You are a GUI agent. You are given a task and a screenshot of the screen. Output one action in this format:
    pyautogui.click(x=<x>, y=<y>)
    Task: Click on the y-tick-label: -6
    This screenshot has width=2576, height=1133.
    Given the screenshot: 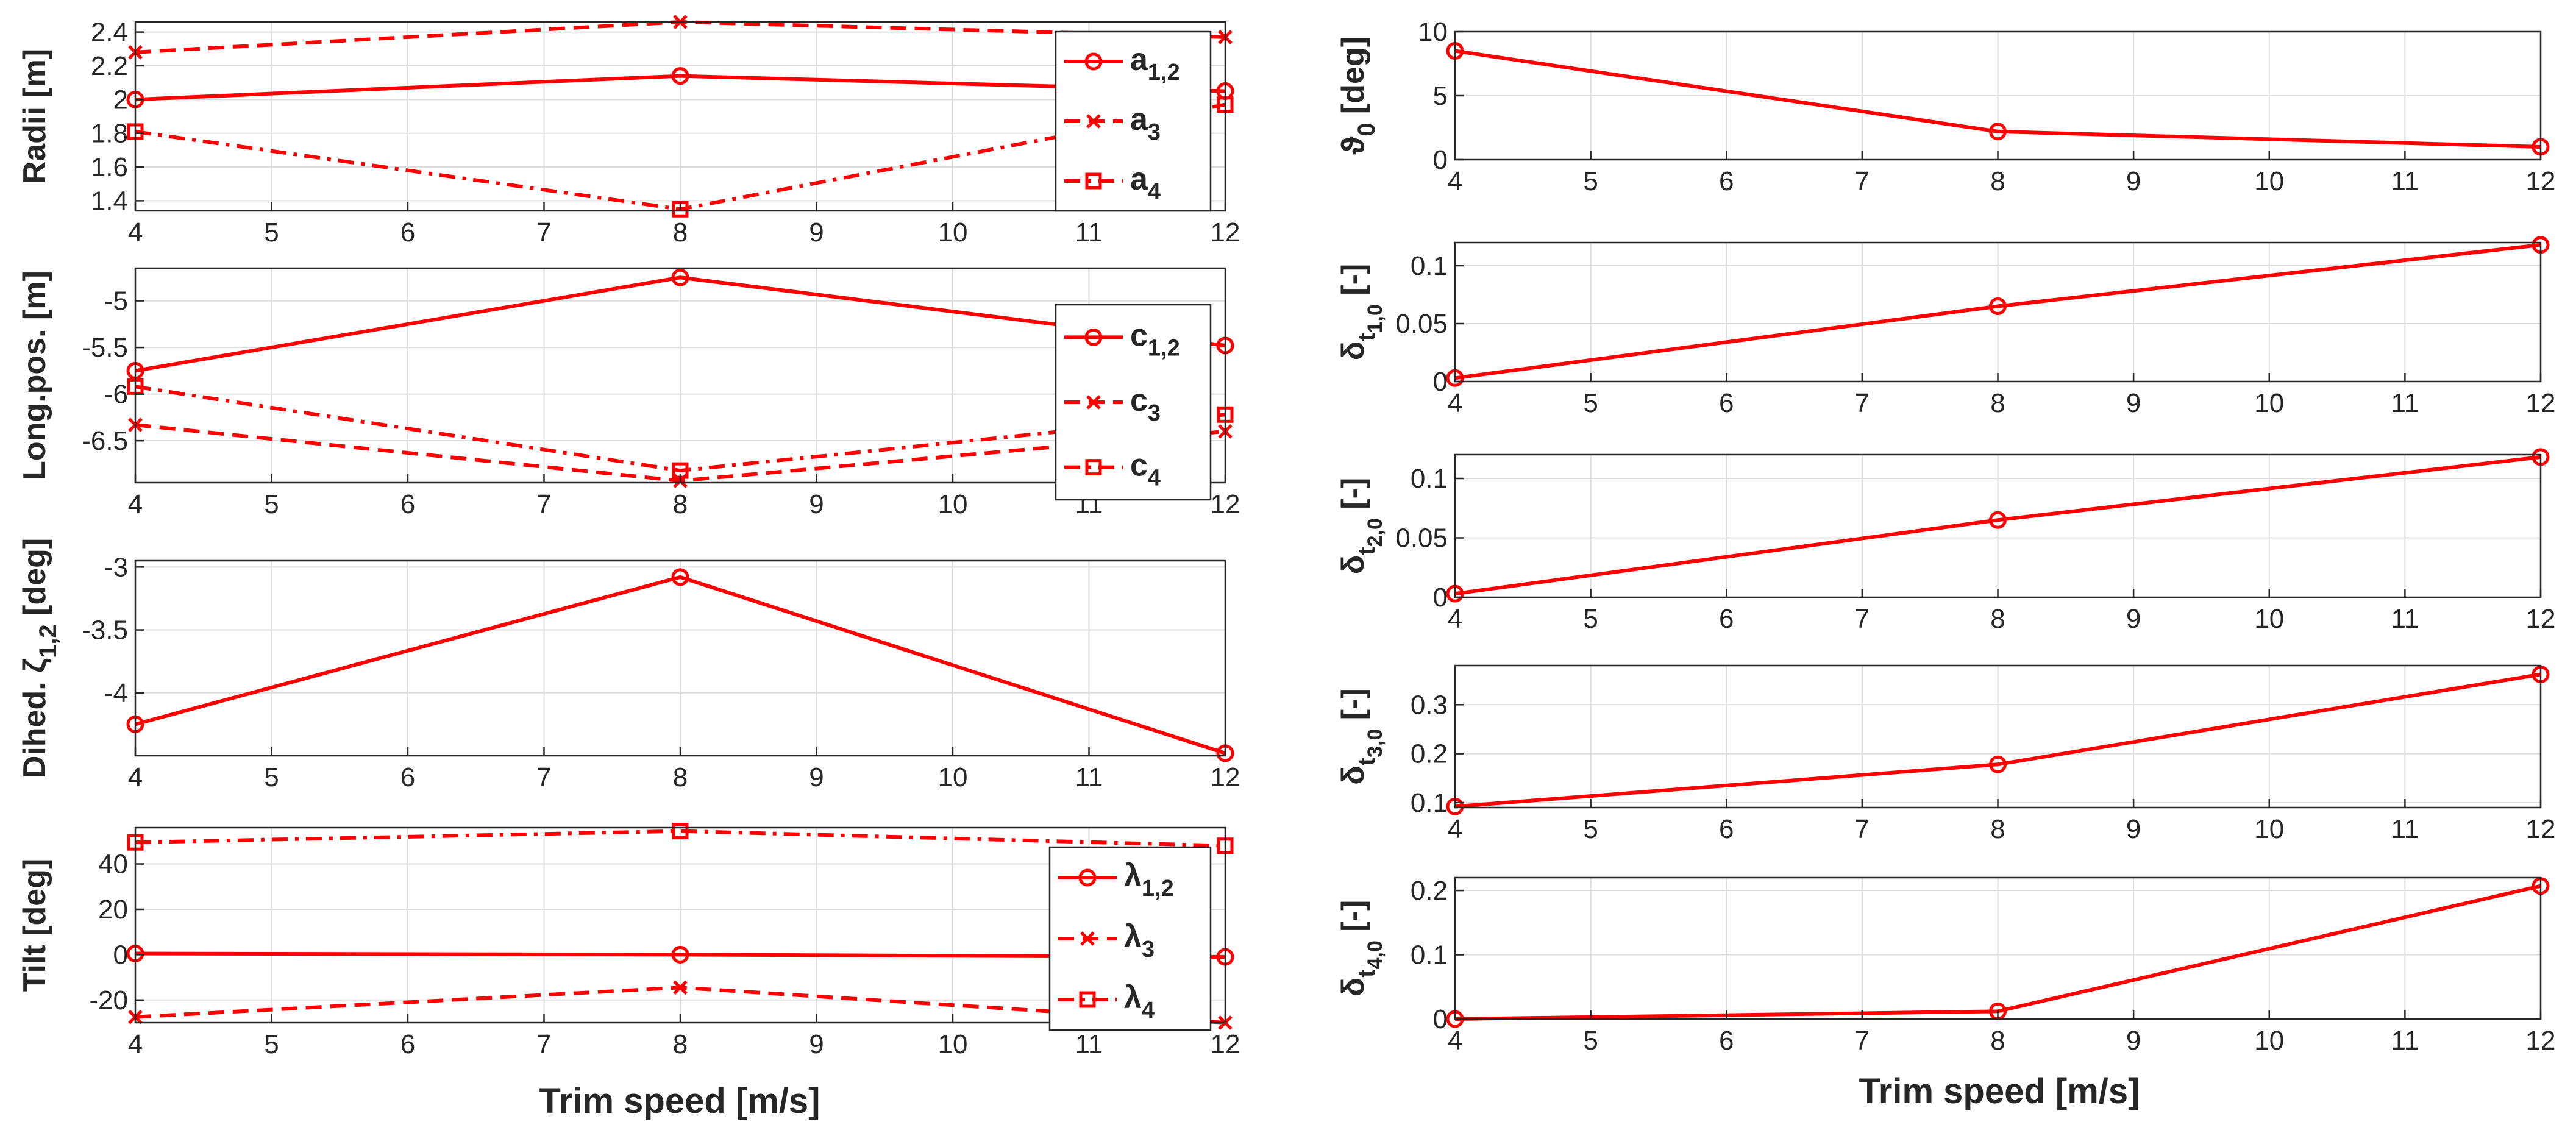 What is the action you would take?
    pyautogui.click(x=116, y=395)
    